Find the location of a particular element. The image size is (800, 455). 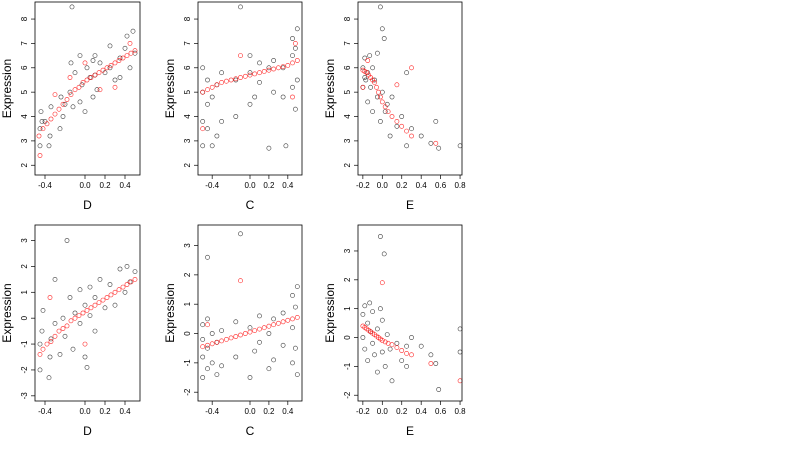

x-axis: -0.4 0.0 0.2 0.4 is located at coordinates (84, 182).